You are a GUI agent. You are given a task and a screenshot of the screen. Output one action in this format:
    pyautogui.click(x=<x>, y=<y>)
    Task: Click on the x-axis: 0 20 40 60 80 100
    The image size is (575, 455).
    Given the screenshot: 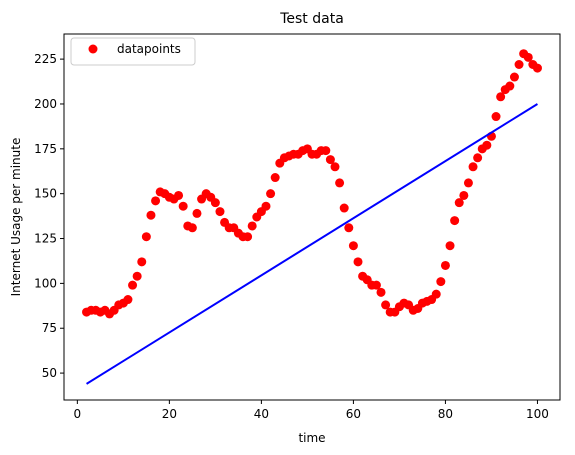 What is the action you would take?
    pyautogui.click(x=311, y=410)
    